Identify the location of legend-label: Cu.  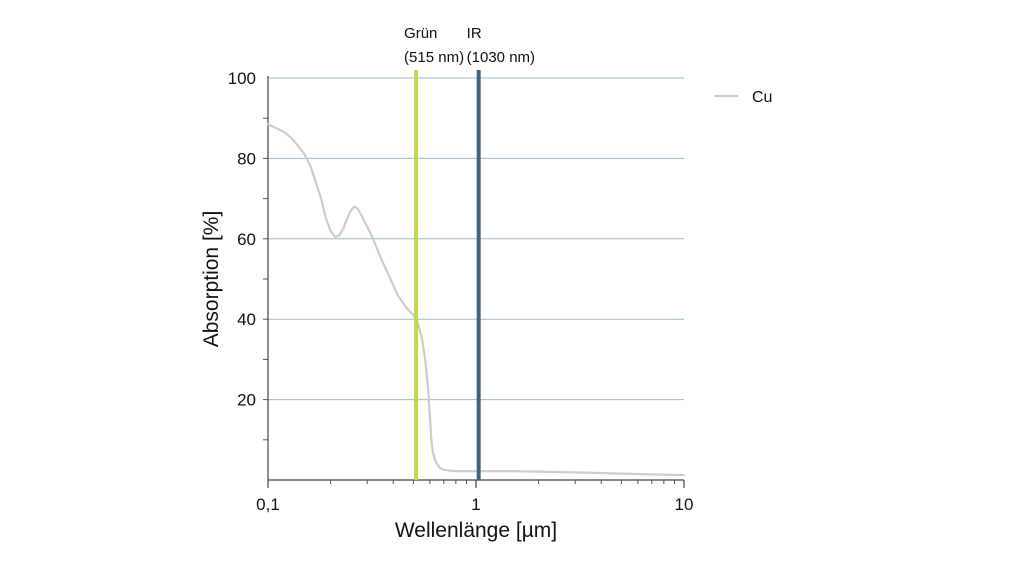
(762, 97).